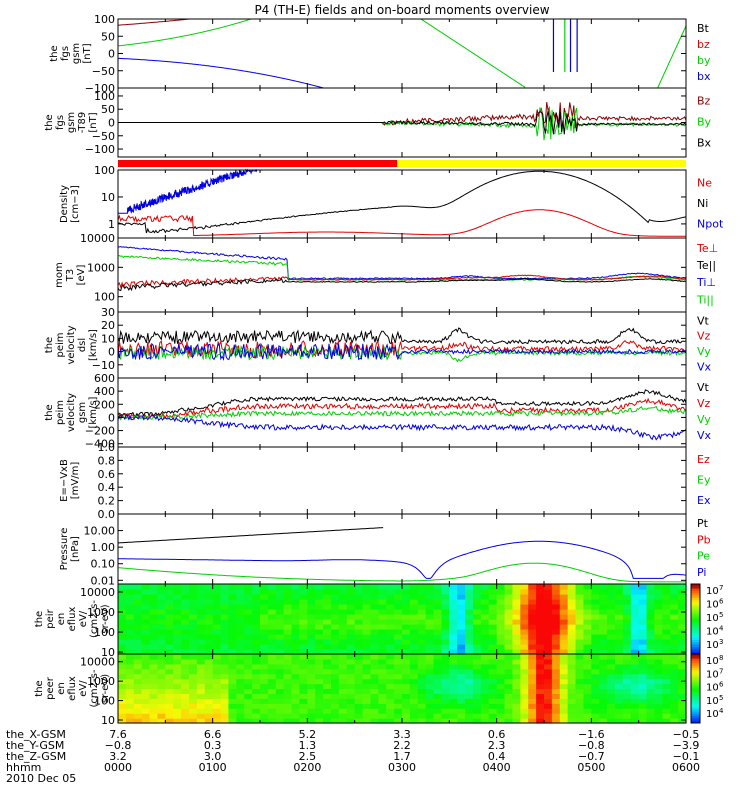 The height and width of the screenshot is (800, 750). Describe the element at coordinates (402, 268) in the screenshot. I see `ti-par-trace` at that location.